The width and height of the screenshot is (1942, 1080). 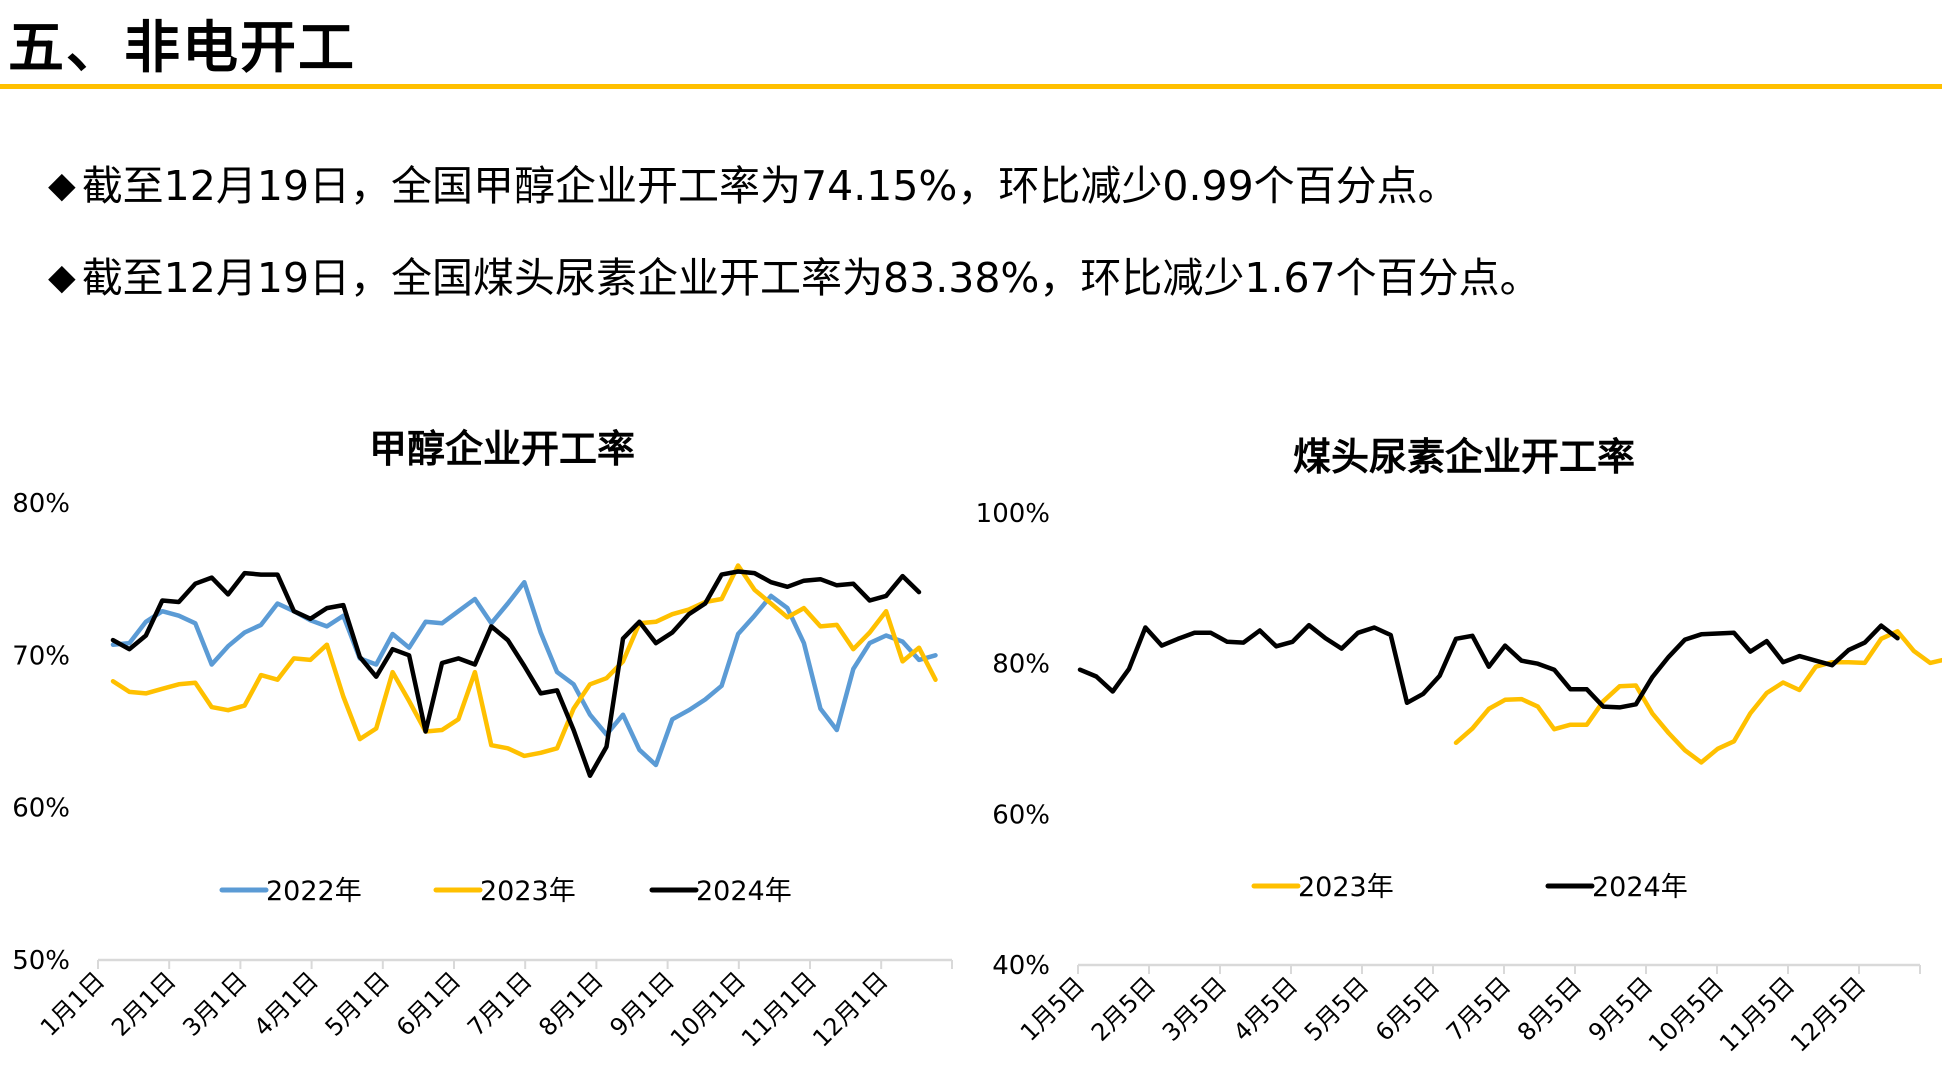 What do you see at coordinates (1123, 1008) in the screenshot?
I see `x-tick-label: 2月5日` at bounding box center [1123, 1008].